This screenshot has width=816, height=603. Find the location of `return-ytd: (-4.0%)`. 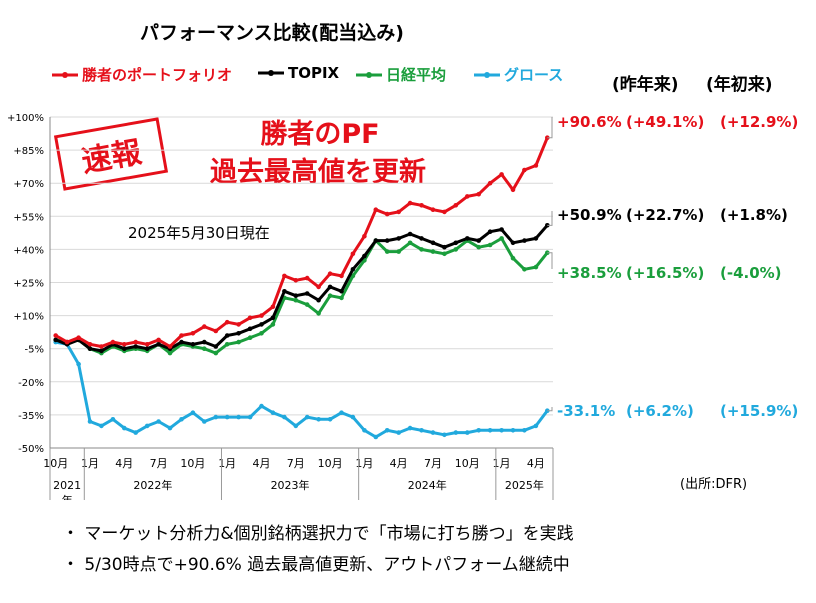

return-ytd: (-4.0%) is located at coordinates (751, 273).